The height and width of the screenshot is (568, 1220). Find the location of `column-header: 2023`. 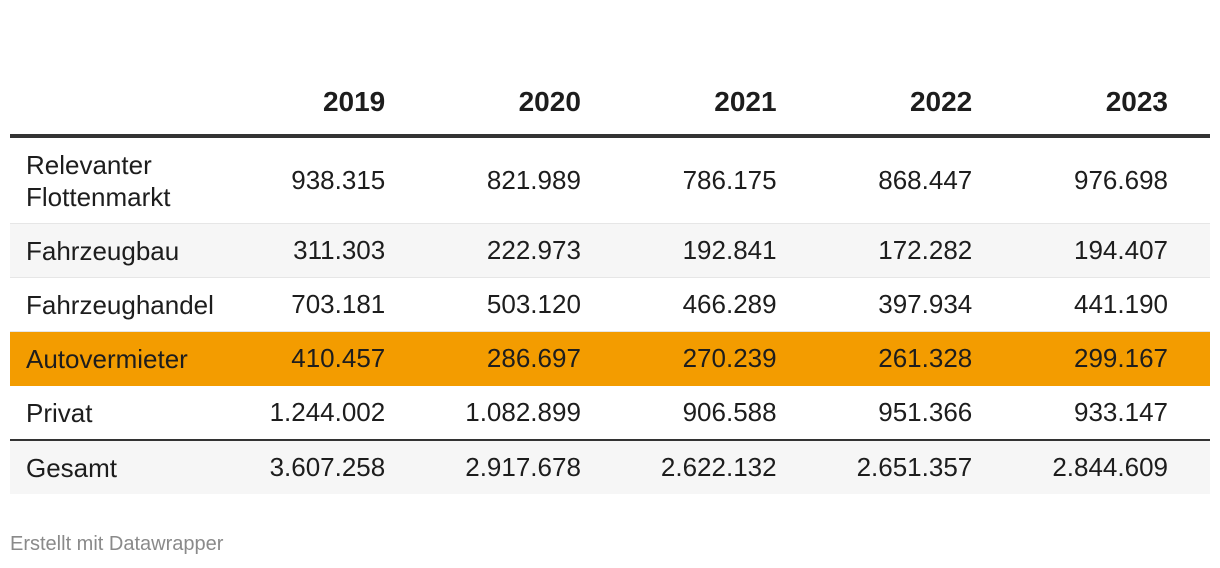

column-header: 2023 is located at coordinates (1112, 104).